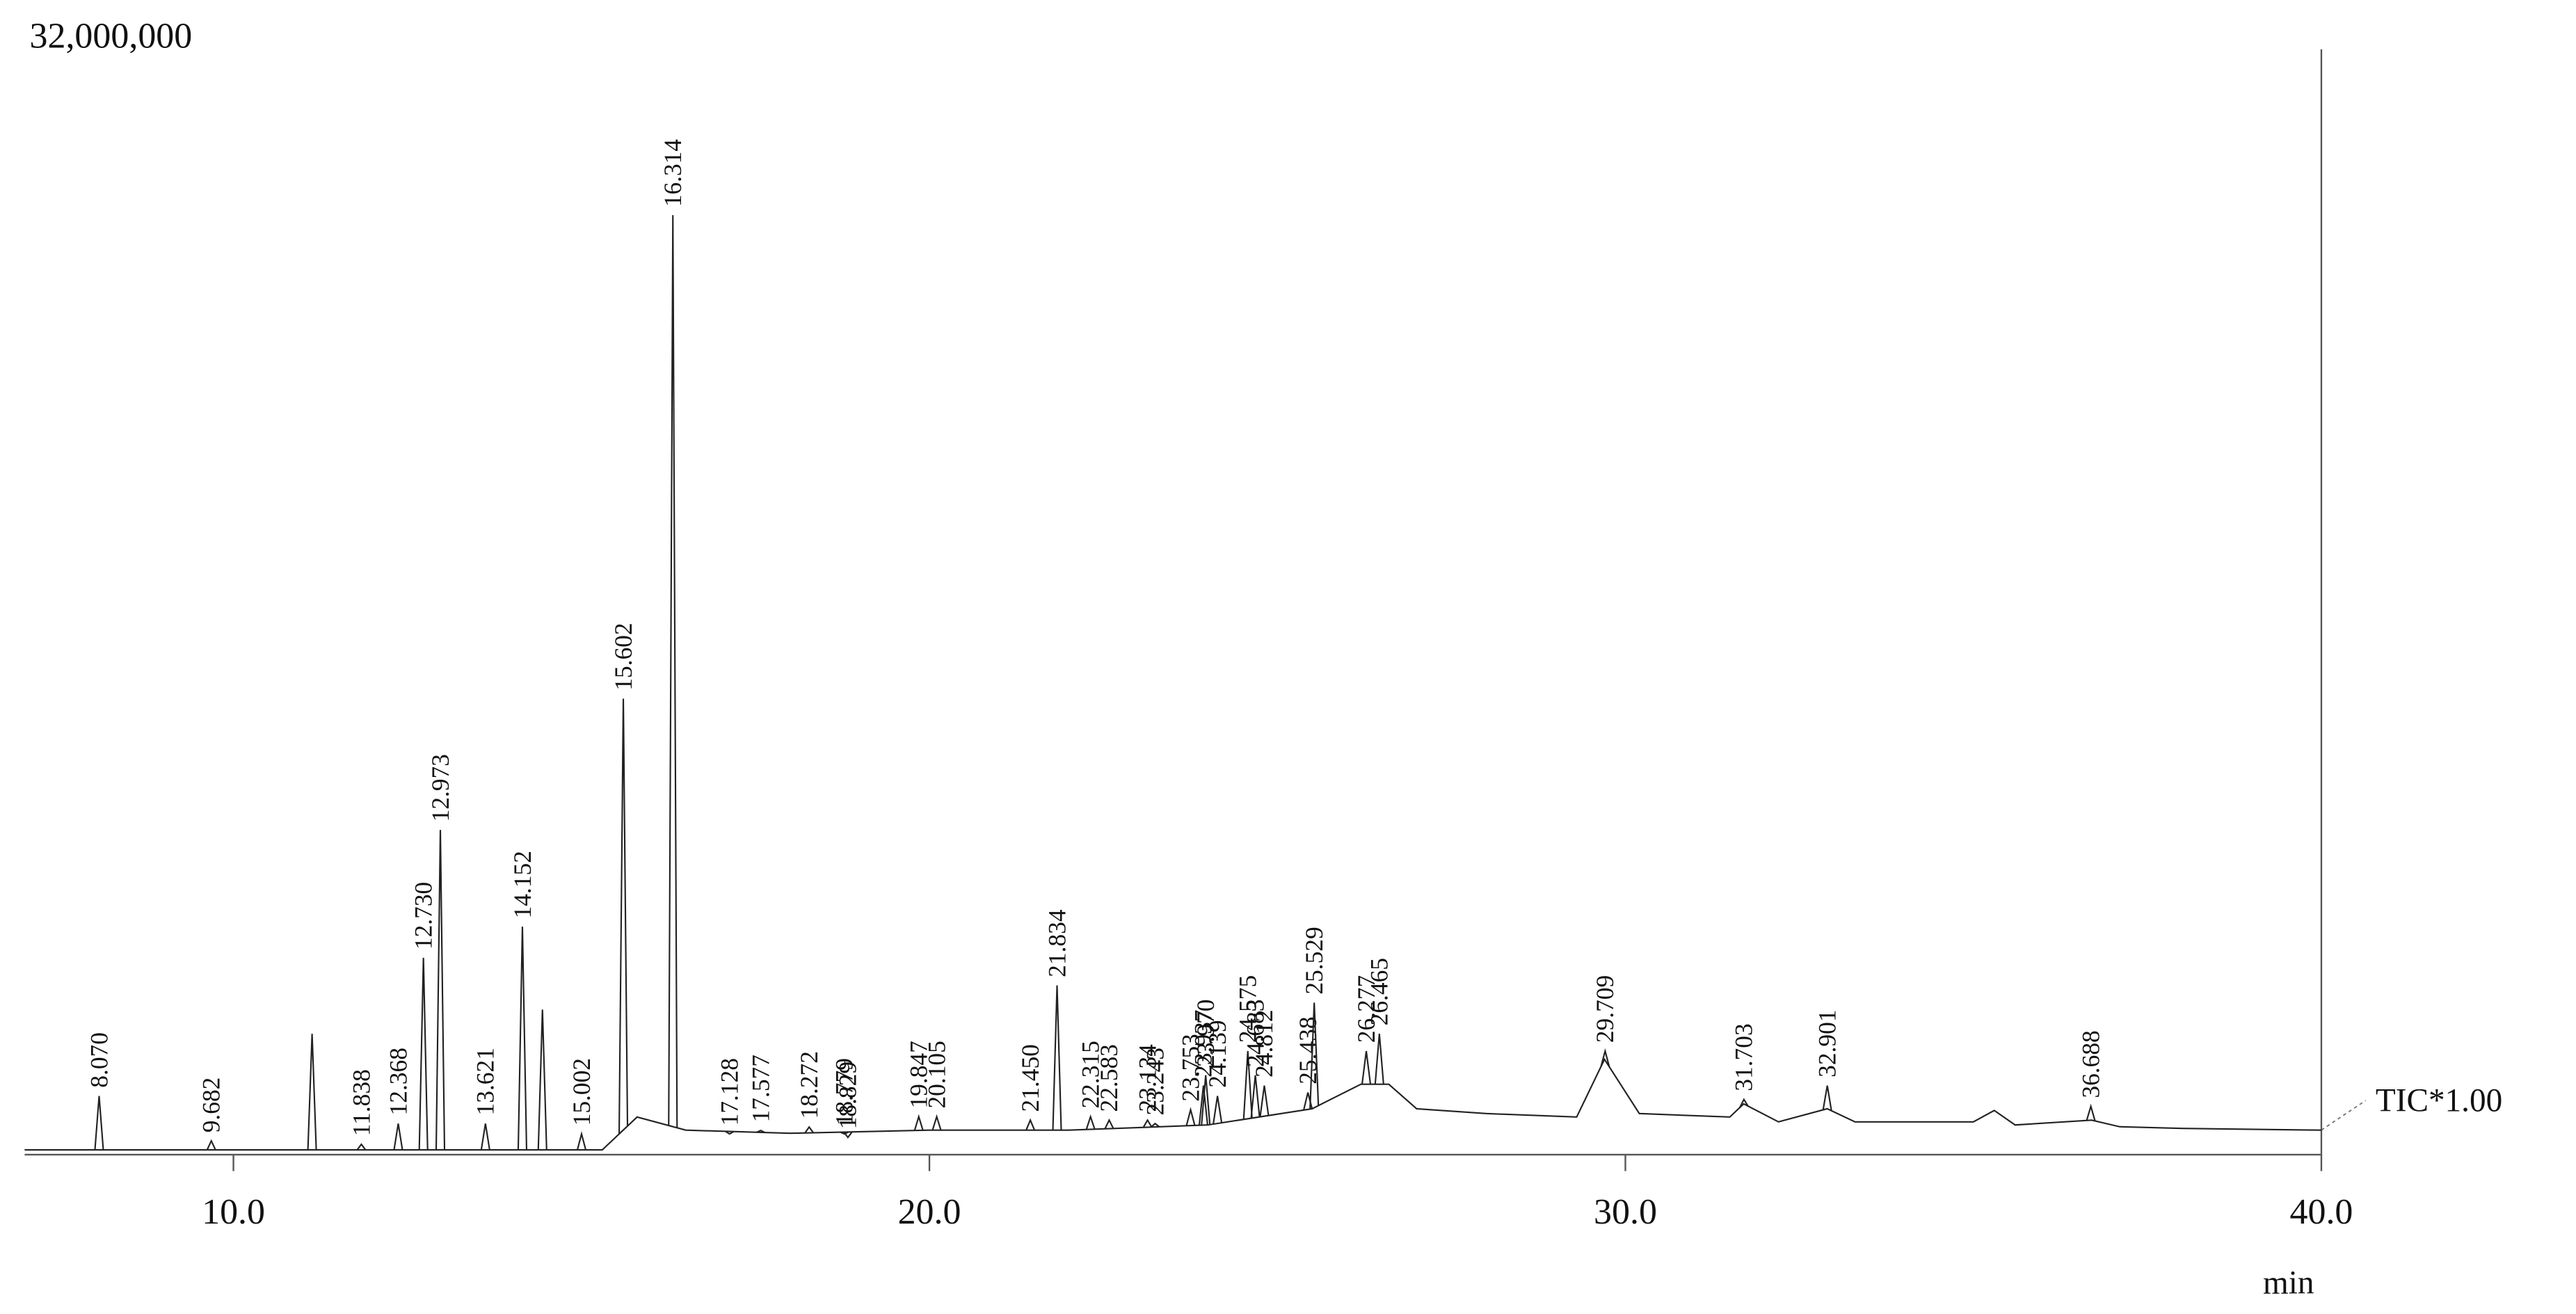 Image resolution: width=2576 pixels, height=1314 pixels. Describe the element at coordinates (2090, 1064) in the screenshot. I see `peak-label: 36.688` at that location.